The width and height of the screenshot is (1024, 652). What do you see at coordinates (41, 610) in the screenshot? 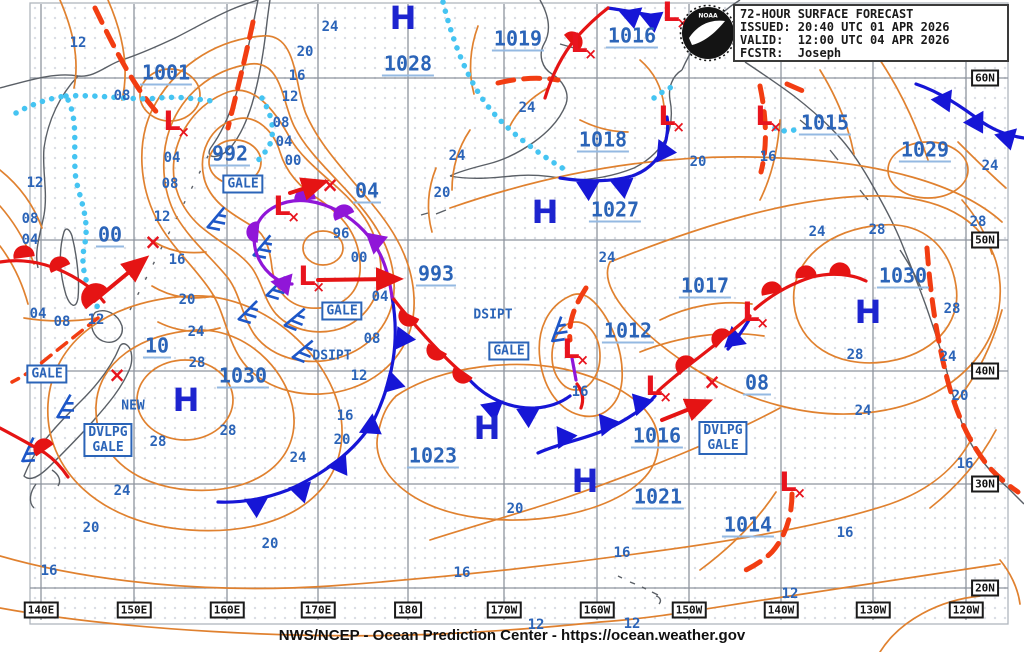
I see `longitude-label: 140E` at bounding box center [41, 610].